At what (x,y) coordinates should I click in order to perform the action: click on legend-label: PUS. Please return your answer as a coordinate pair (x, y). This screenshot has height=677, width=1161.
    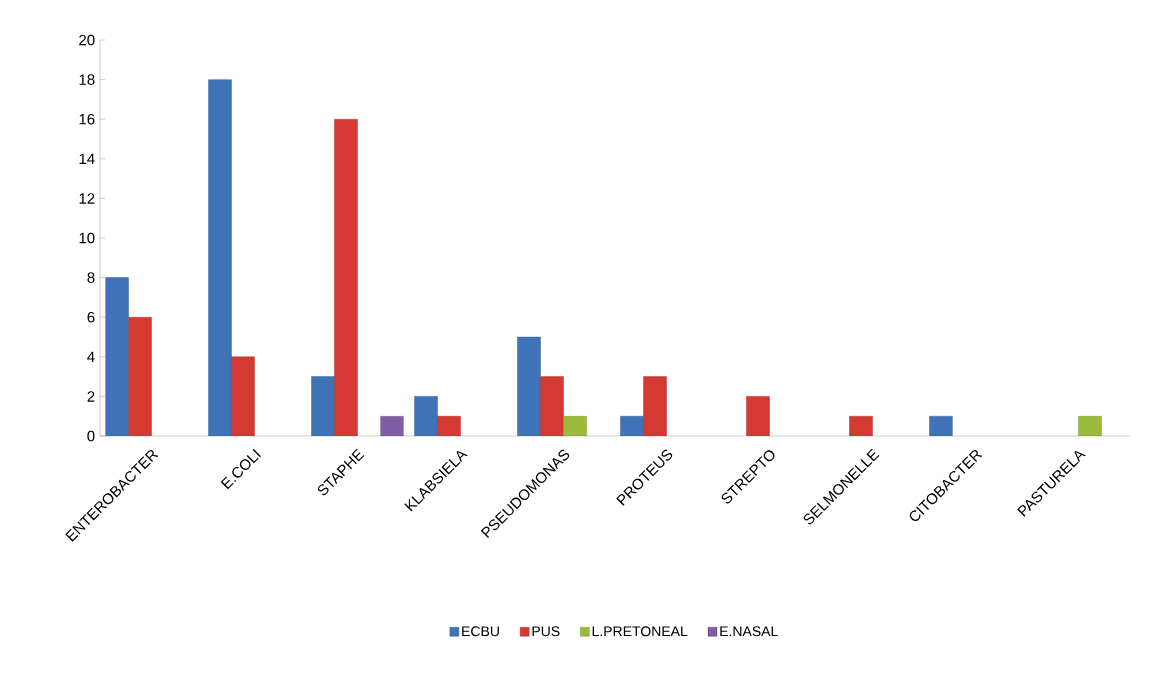
    Looking at the image, I should click on (546, 631).